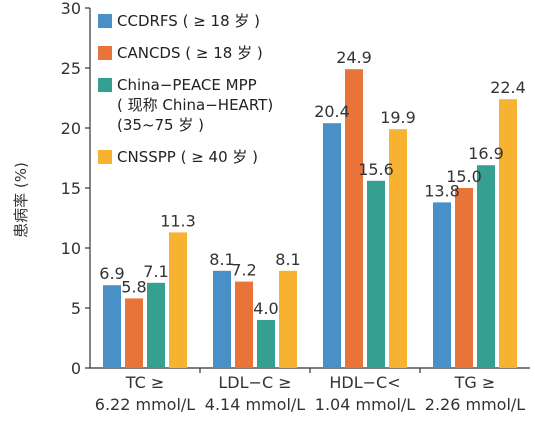 This screenshot has width=535, height=421. I want to click on legend-label: China−PEACE MPP, so click(187, 85).